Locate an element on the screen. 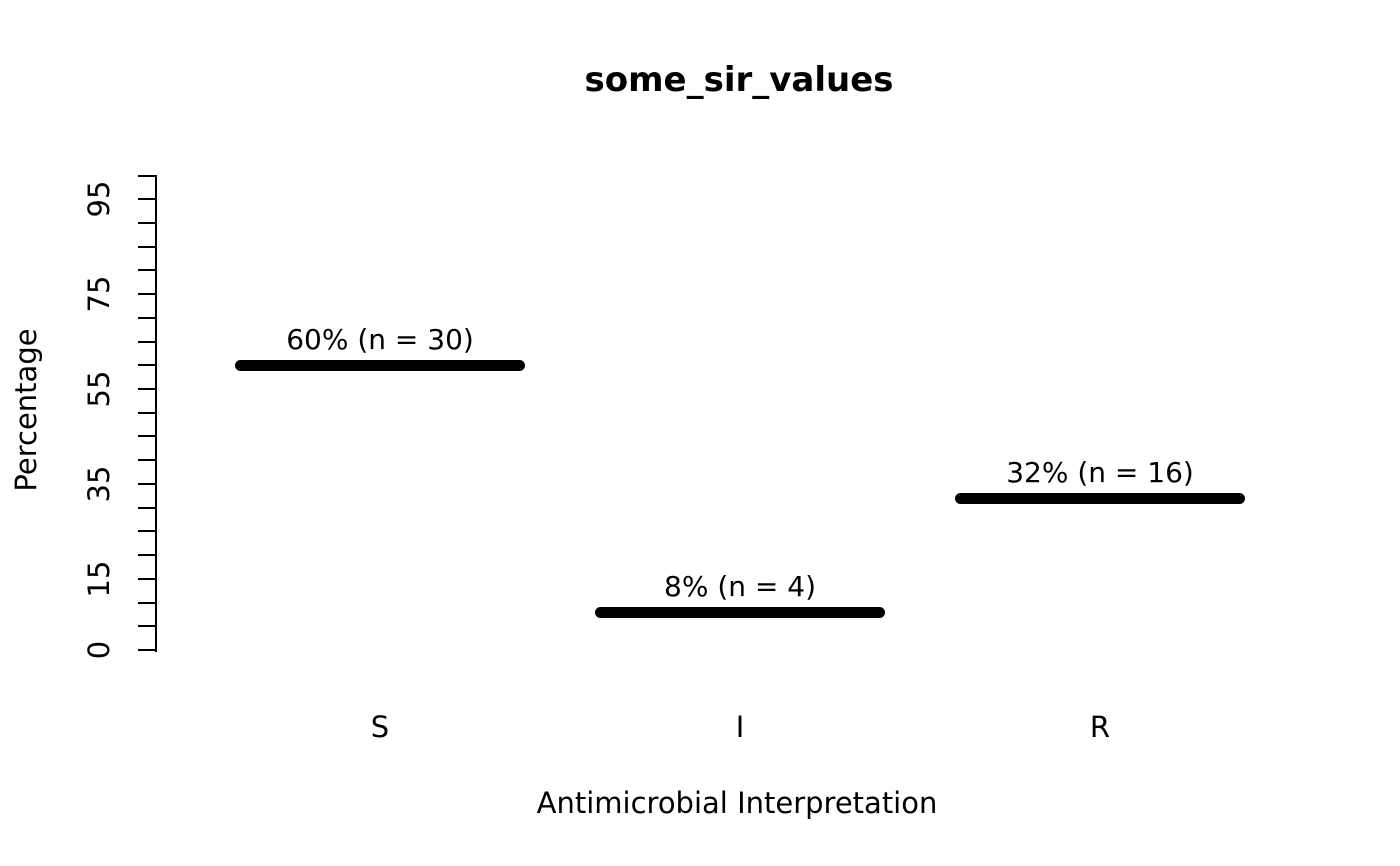  bar-S is located at coordinates (380, 365).